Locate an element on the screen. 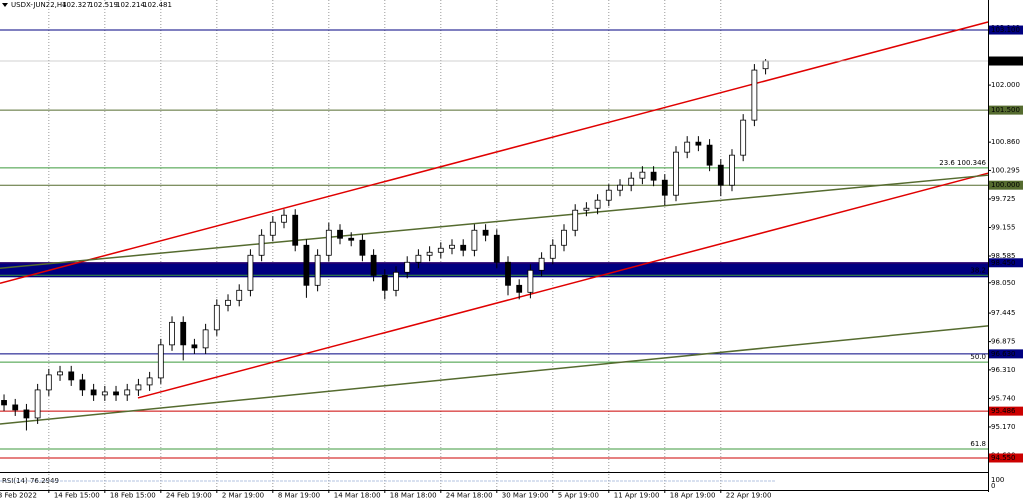 The height and width of the screenshot is (500, 1024). fibo-label: 50.0 is located at coordinates (978, 357).